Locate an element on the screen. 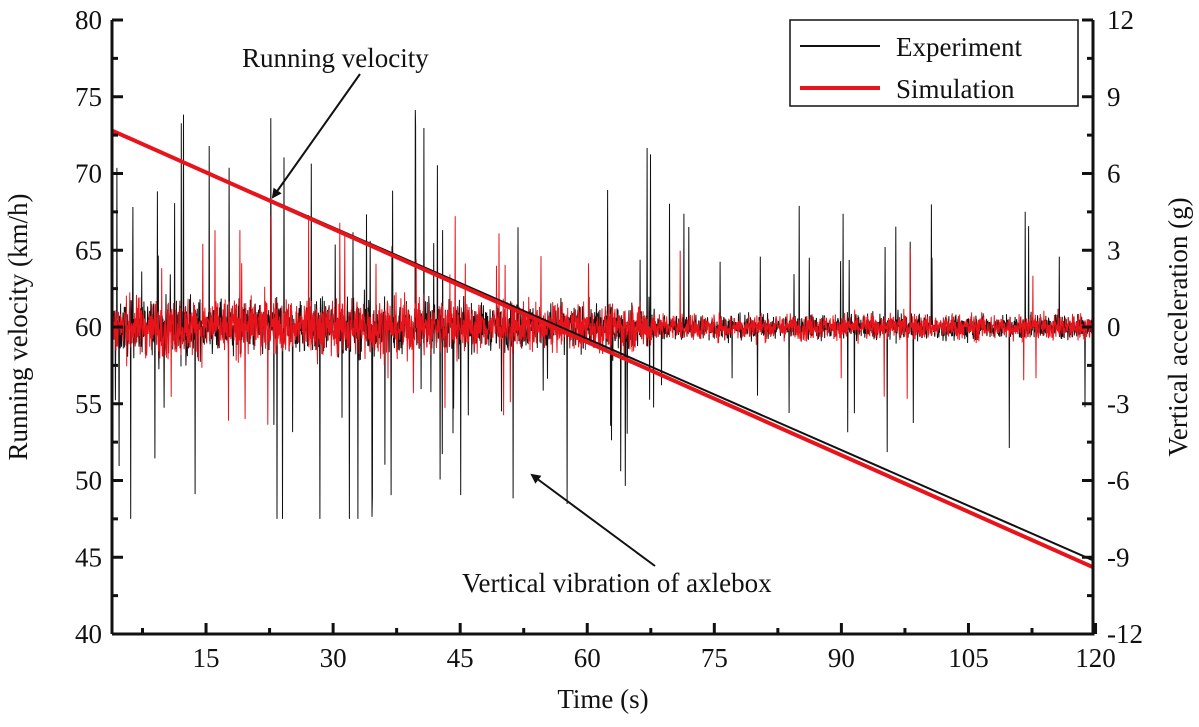  y-left-tick-label: 55 is located at coordinates (88, 404).